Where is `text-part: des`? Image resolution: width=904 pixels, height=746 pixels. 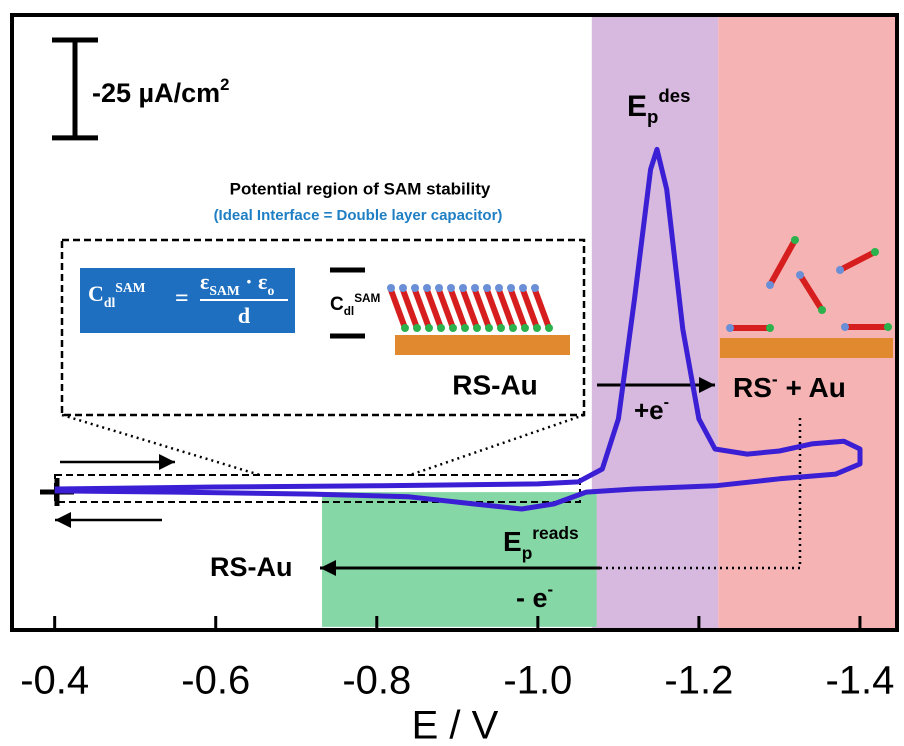 text-part: des is located at coordinates (674, 95).